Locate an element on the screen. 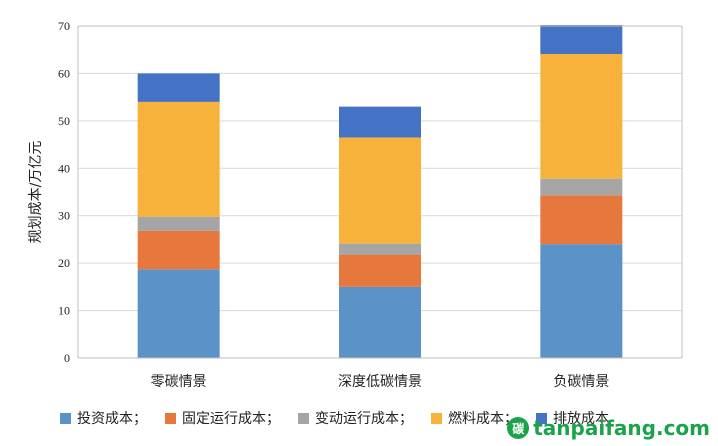  y-tick-label: 10 is located at coordinates (64, 311).